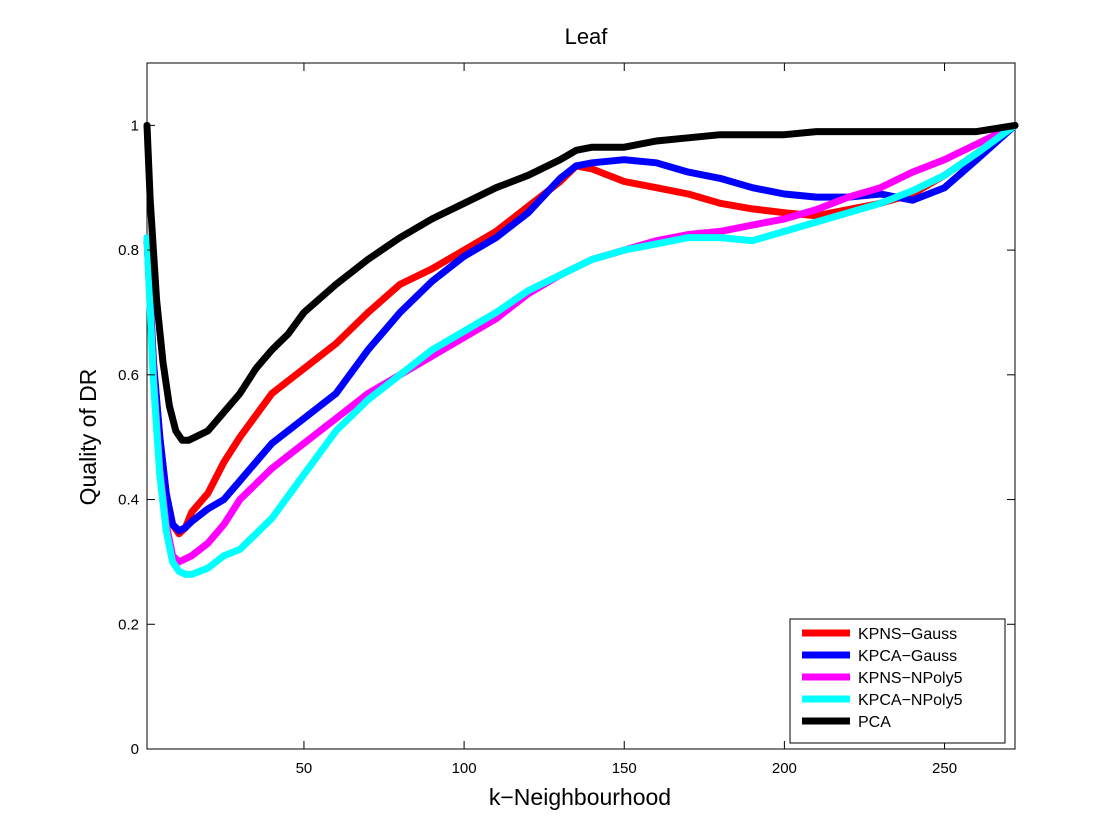 The width and height of the screenshot is (1120, 840). What do you see at coordinates (580, 797) in the screenshot?
I see `x-axis-title: k−Neighbourhood` at bounding box center [580, 797].